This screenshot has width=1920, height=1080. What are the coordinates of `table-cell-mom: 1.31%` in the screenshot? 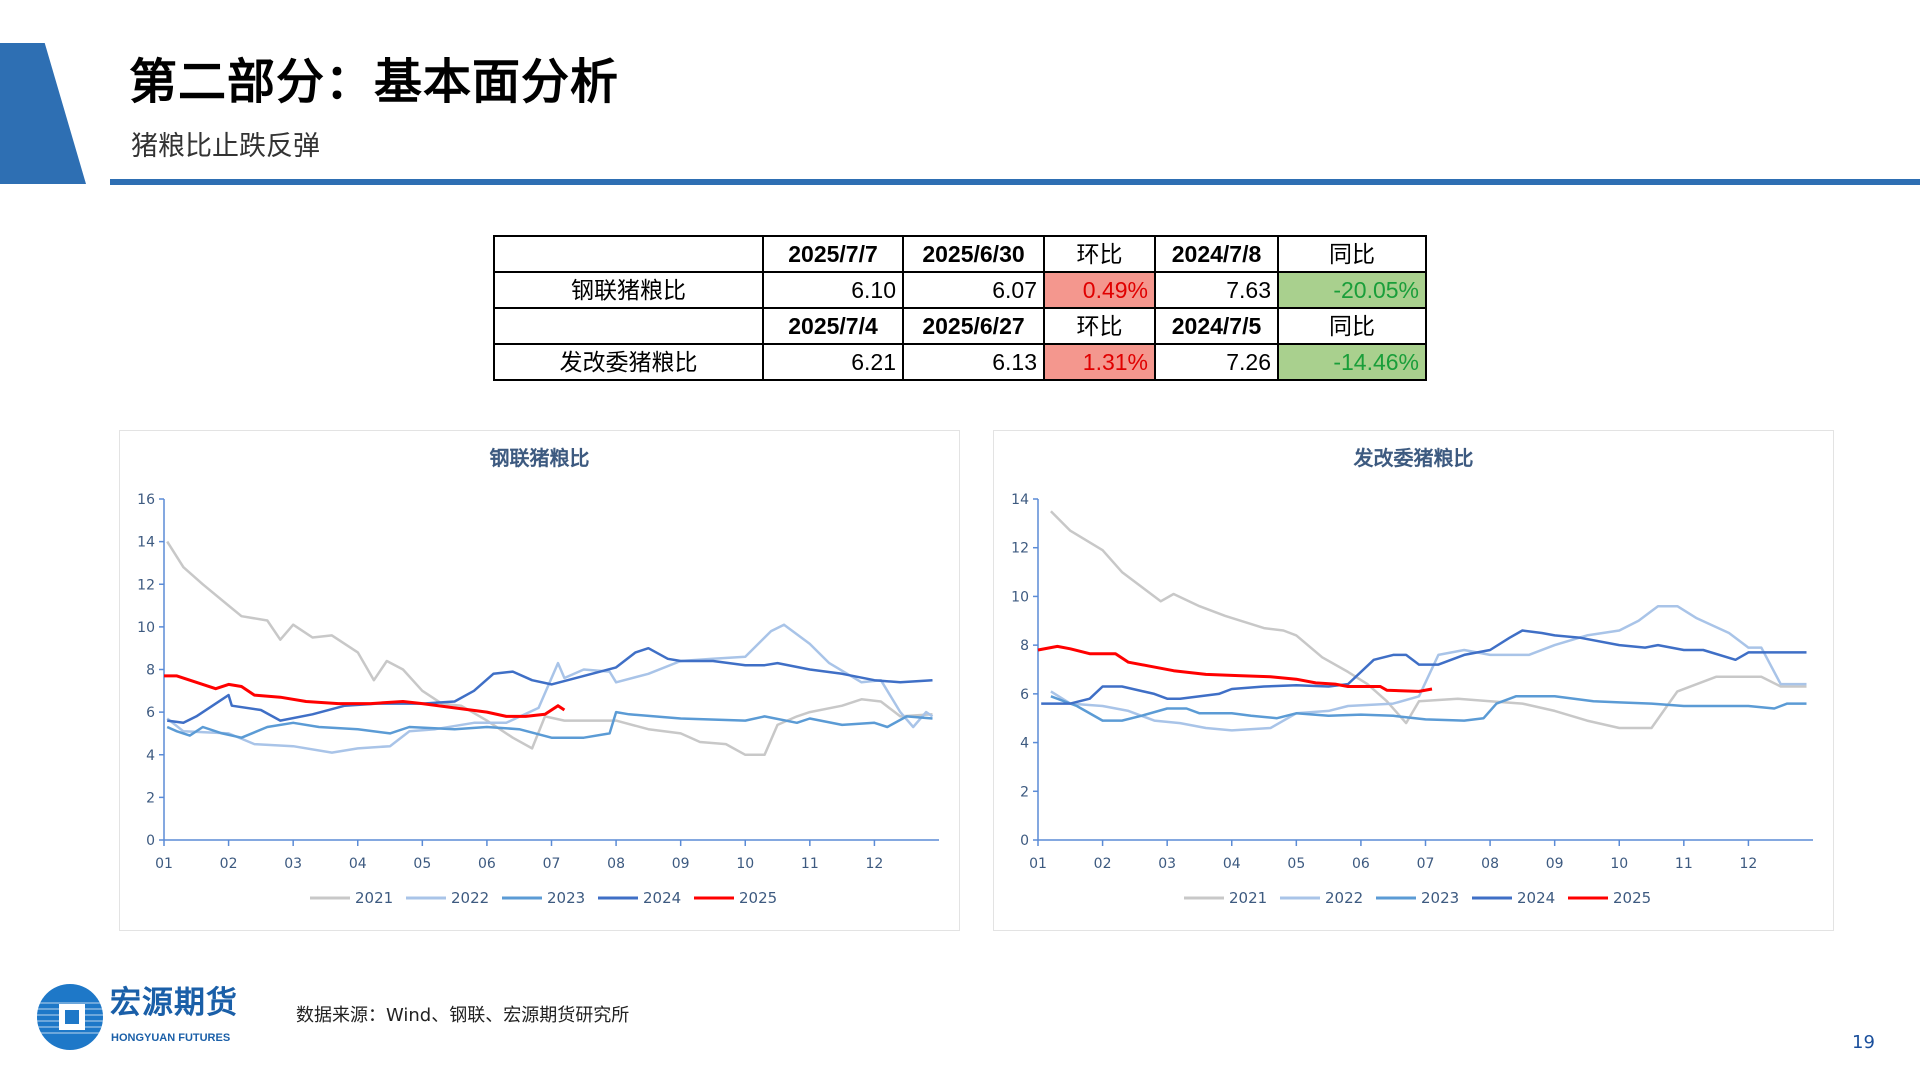 It's located at (1099, 362).